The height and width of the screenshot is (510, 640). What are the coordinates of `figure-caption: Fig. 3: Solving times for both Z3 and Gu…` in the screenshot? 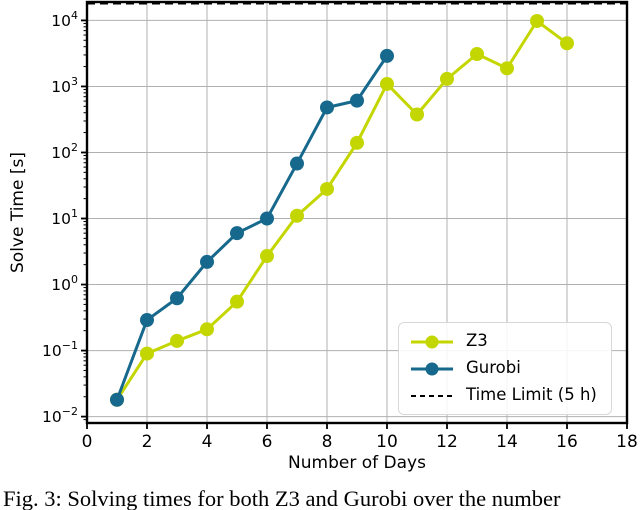 It's located at (282, 498).